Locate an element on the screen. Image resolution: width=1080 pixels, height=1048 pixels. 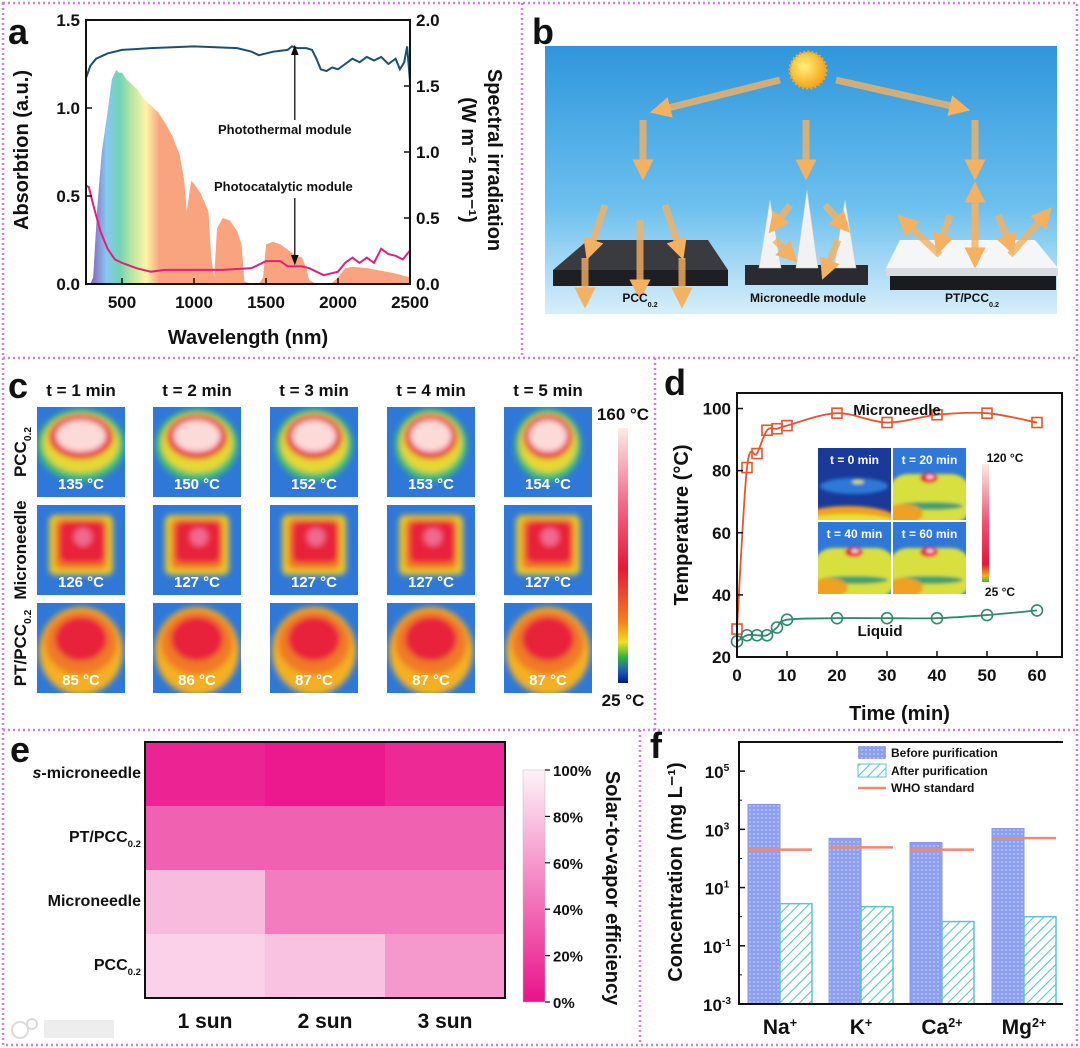
x-tick-label: 40 is located at coordinates (937, 675).